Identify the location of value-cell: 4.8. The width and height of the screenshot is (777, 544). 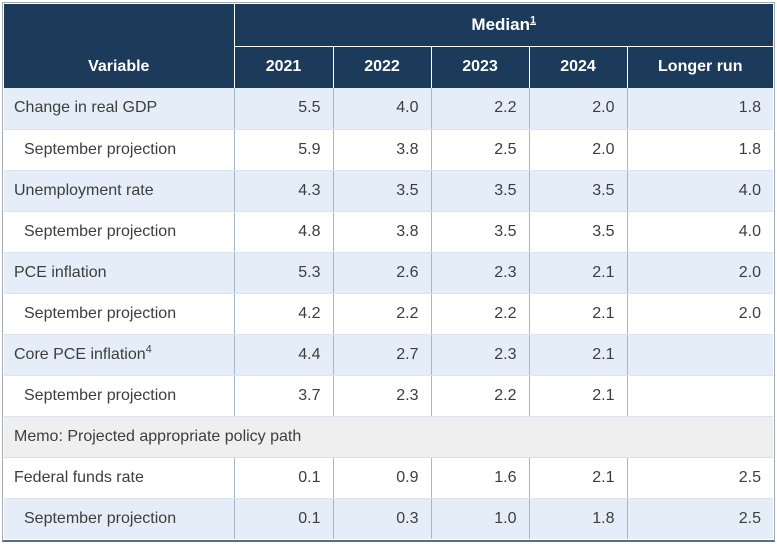
(283, 232).